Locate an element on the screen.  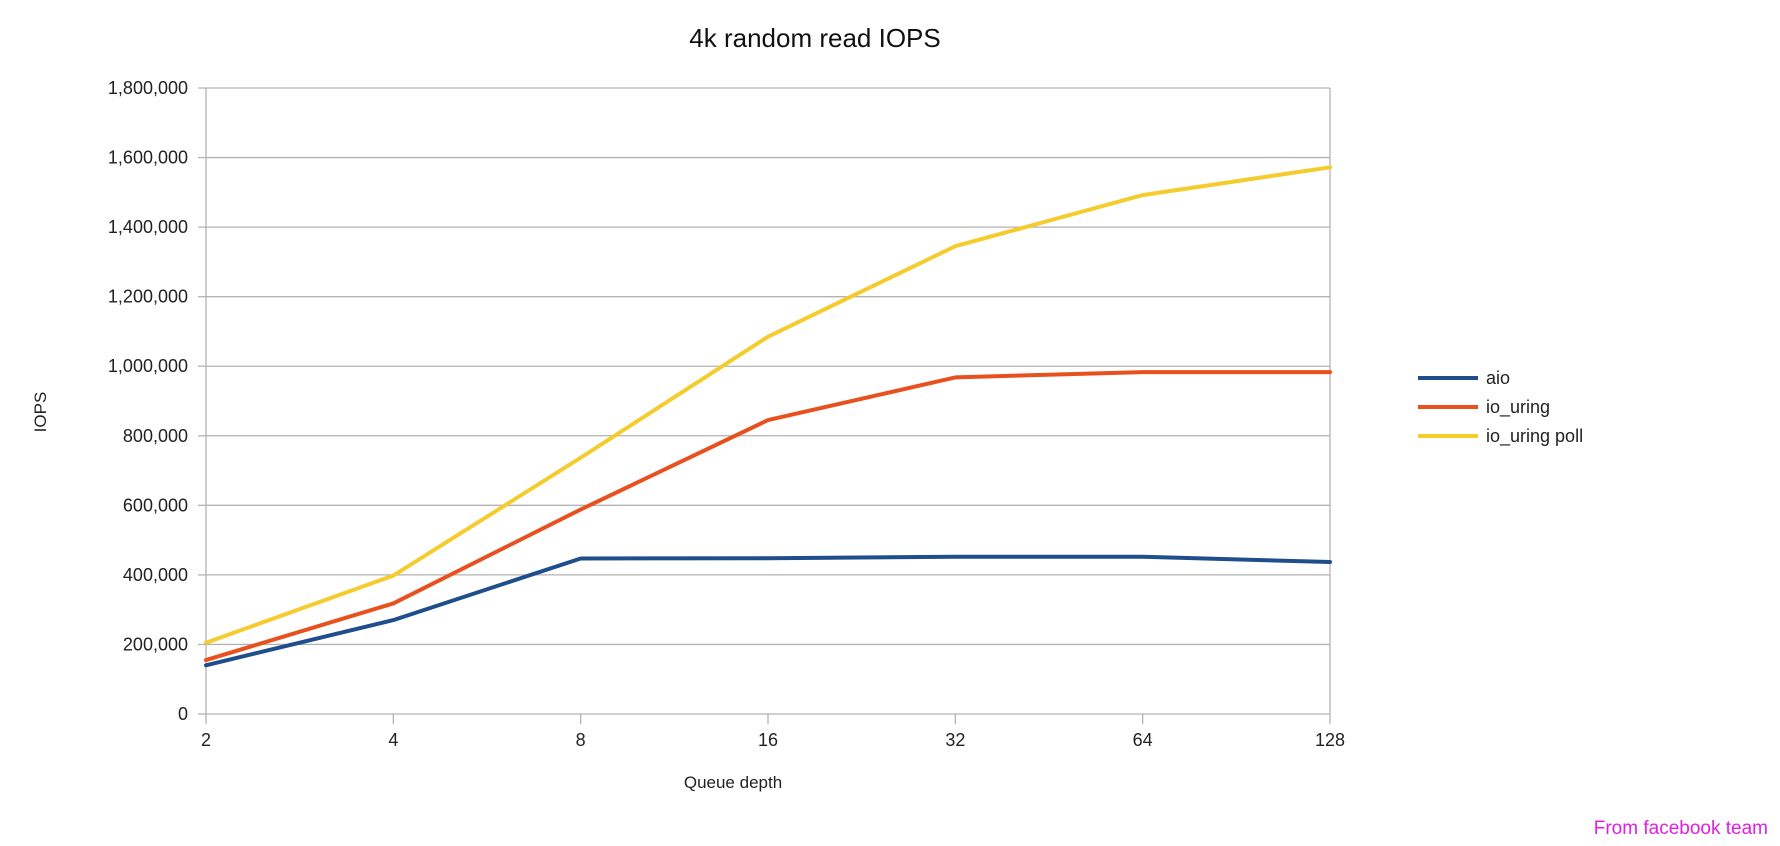
y-tick-label: 1,200,000 is located at coordinates (148, 297).